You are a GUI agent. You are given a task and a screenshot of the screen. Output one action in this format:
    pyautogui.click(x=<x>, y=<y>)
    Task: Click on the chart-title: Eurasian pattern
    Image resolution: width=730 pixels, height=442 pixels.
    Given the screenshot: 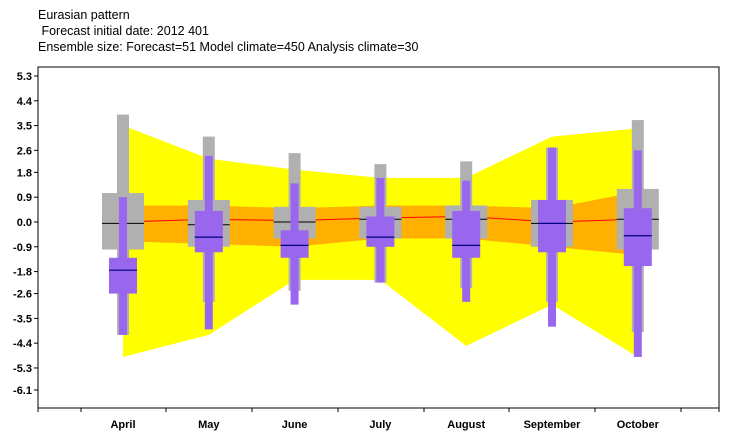 What is the action you would take?
    pyautogui.click(x=84, y=15)
    